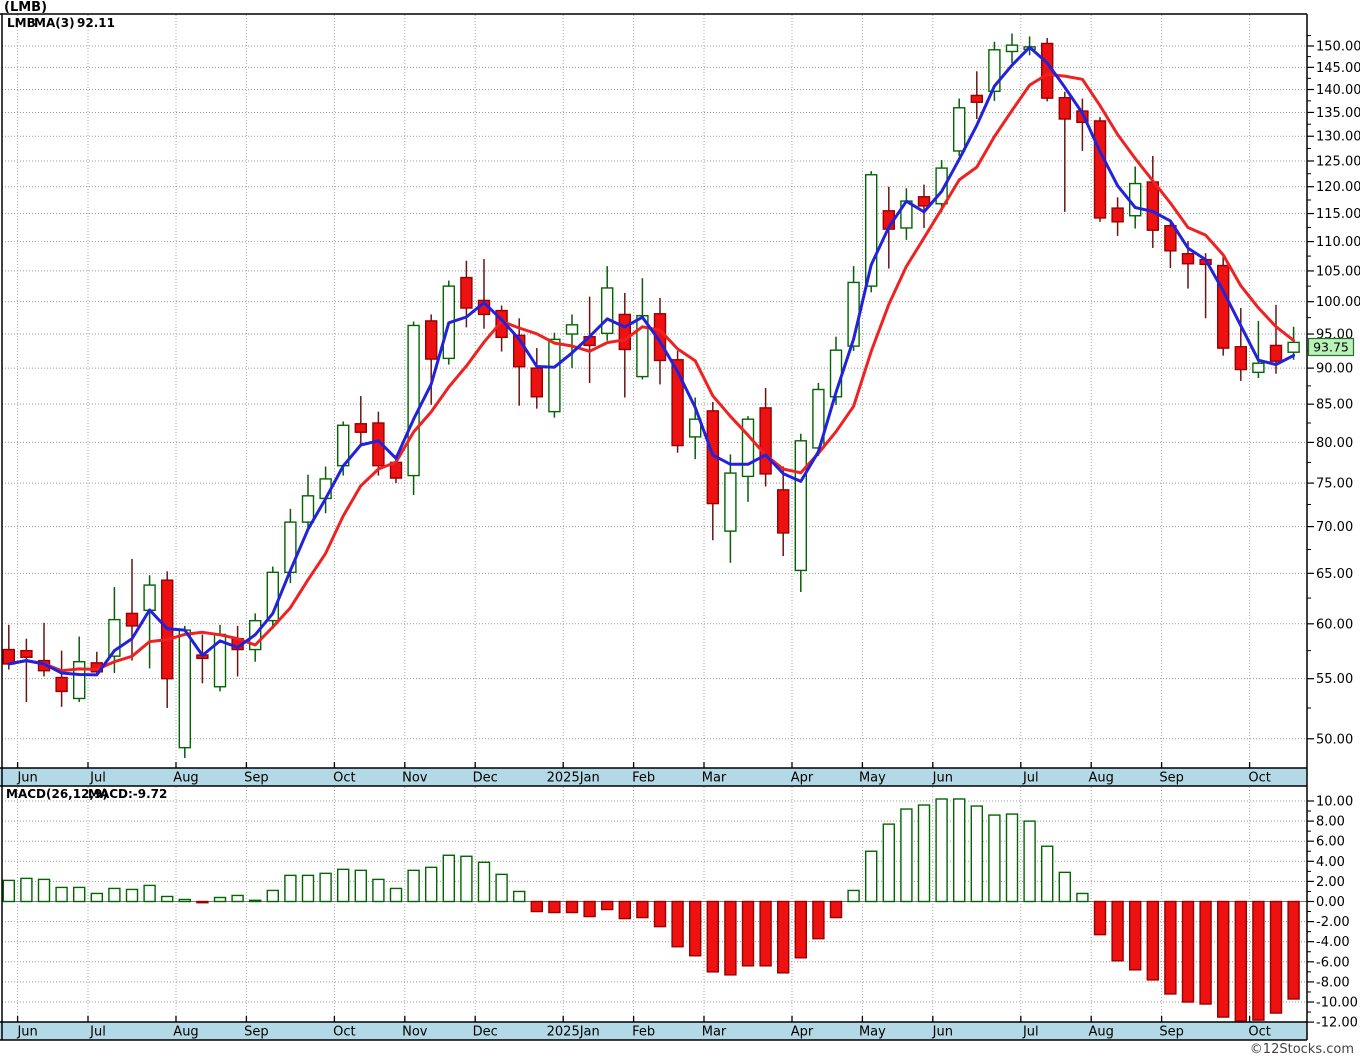 This screenshot has width=1360, height=1056. What do you see at coordinates (643, 1032) in the screenshot?
I see `month-label: Feb` at bounding box center [643, 1032].